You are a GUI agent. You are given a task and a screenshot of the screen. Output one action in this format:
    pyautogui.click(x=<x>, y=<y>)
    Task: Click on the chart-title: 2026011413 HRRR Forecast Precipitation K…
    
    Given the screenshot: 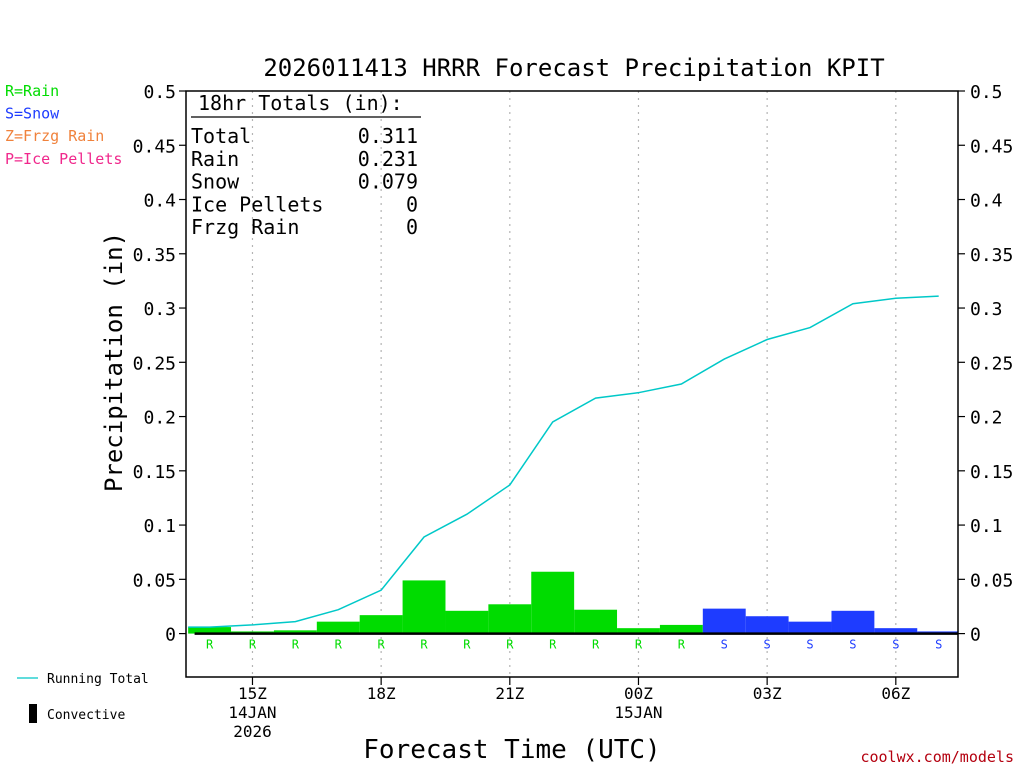 What is the action you would take?
    pyautogui.click(x=573, y=68)
    